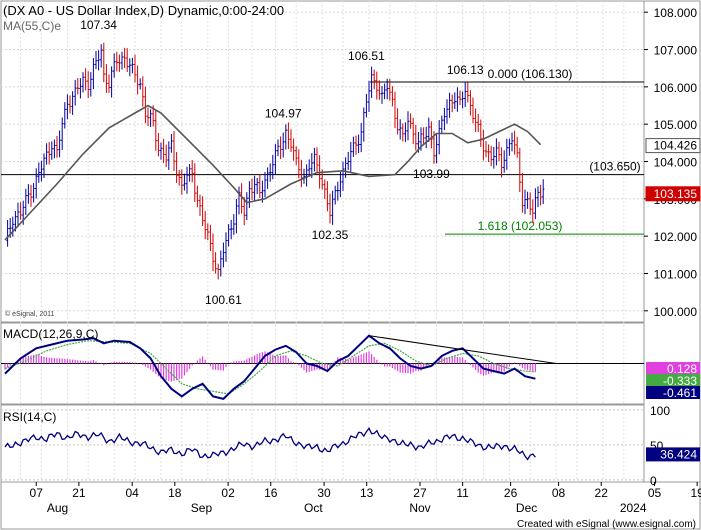 This screenshot has height=530, width=701. I want to click on date-tick-label: 30, so click(324, 493).